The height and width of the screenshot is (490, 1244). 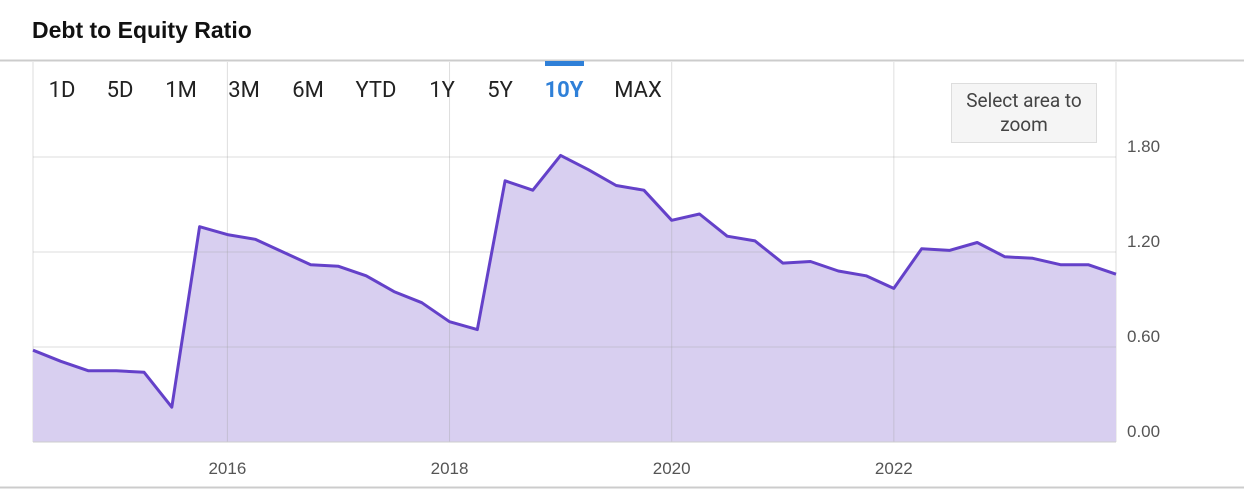 I want to click on range-button: 1Y, so click(x=442, y=90).